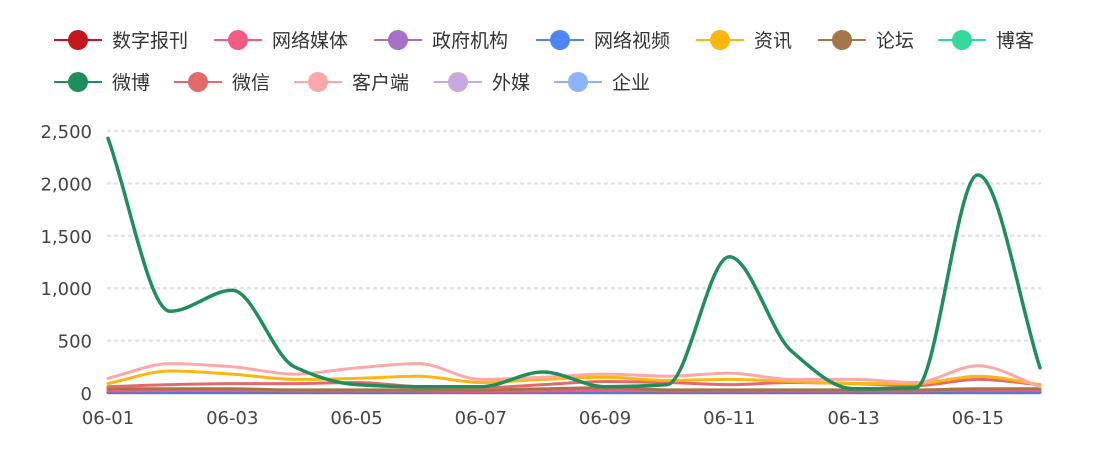 This screenshot has width=1120, height=470. Describe the element at coordinates (470, 41) in the screenshot. I see `legend-label: 政府机构` at that location.